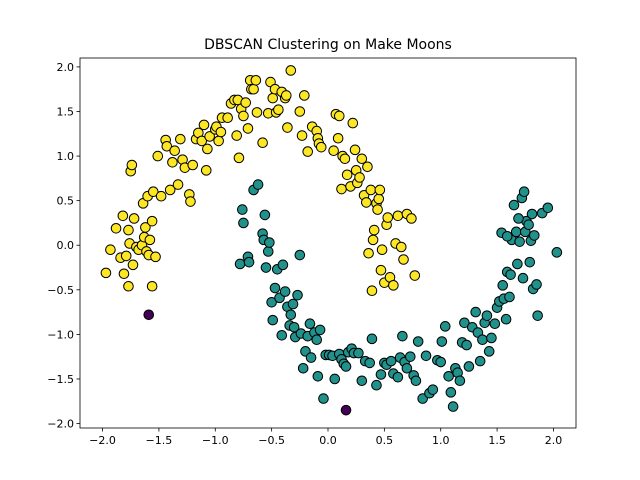 The width and height of the screenshot is (640, 480). What do you see at coordinates (441, 440) in the screenshot?
I see `x-tick-label: 1.0` at bounding box center [441, 440].